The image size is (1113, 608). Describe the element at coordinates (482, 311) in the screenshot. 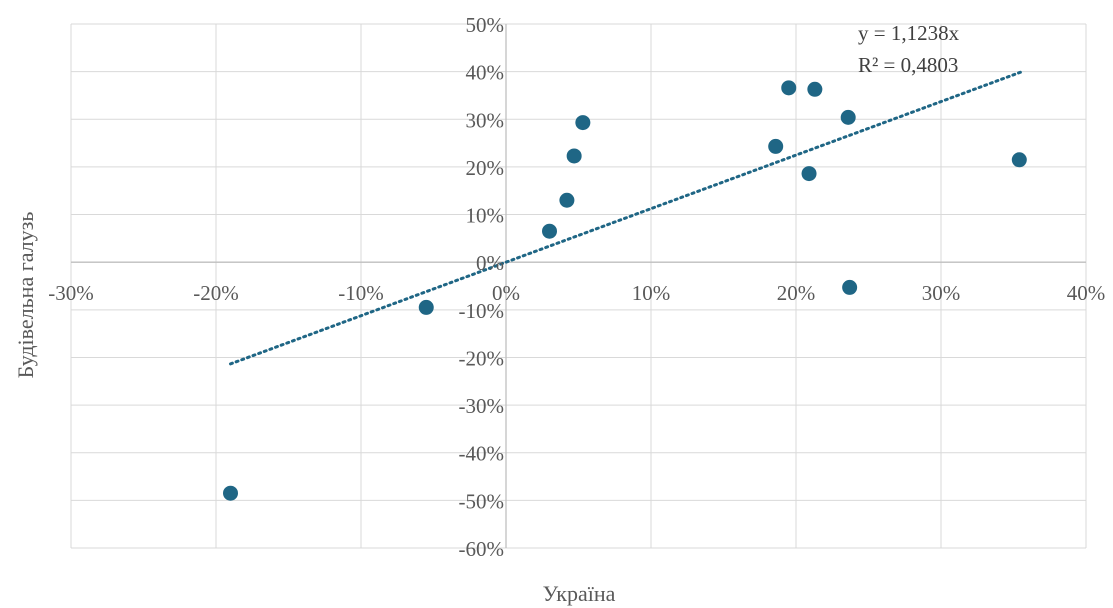

I see `y-tick-label: -10%` at that location.